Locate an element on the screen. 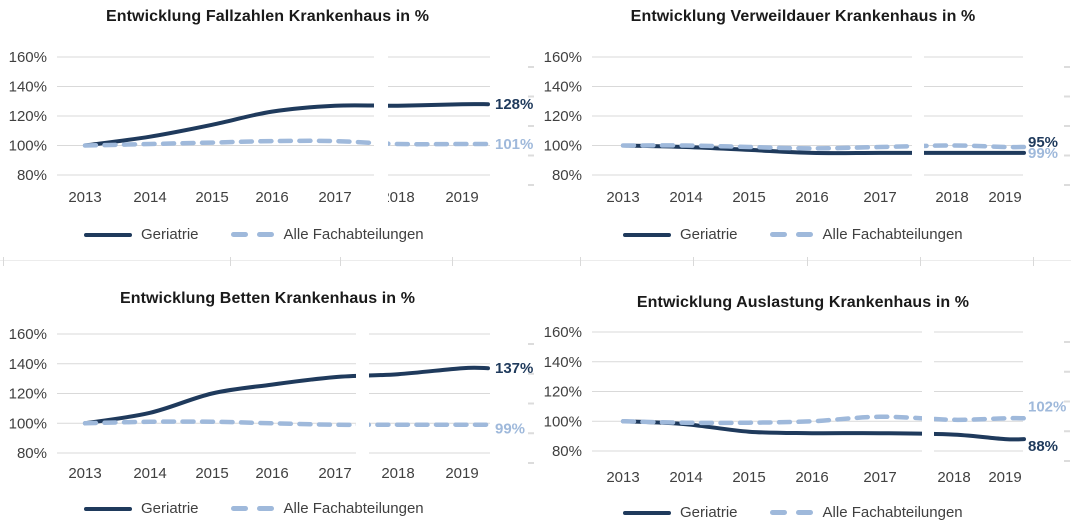  svg-text: 88% is located at coordinates (1043, 446).